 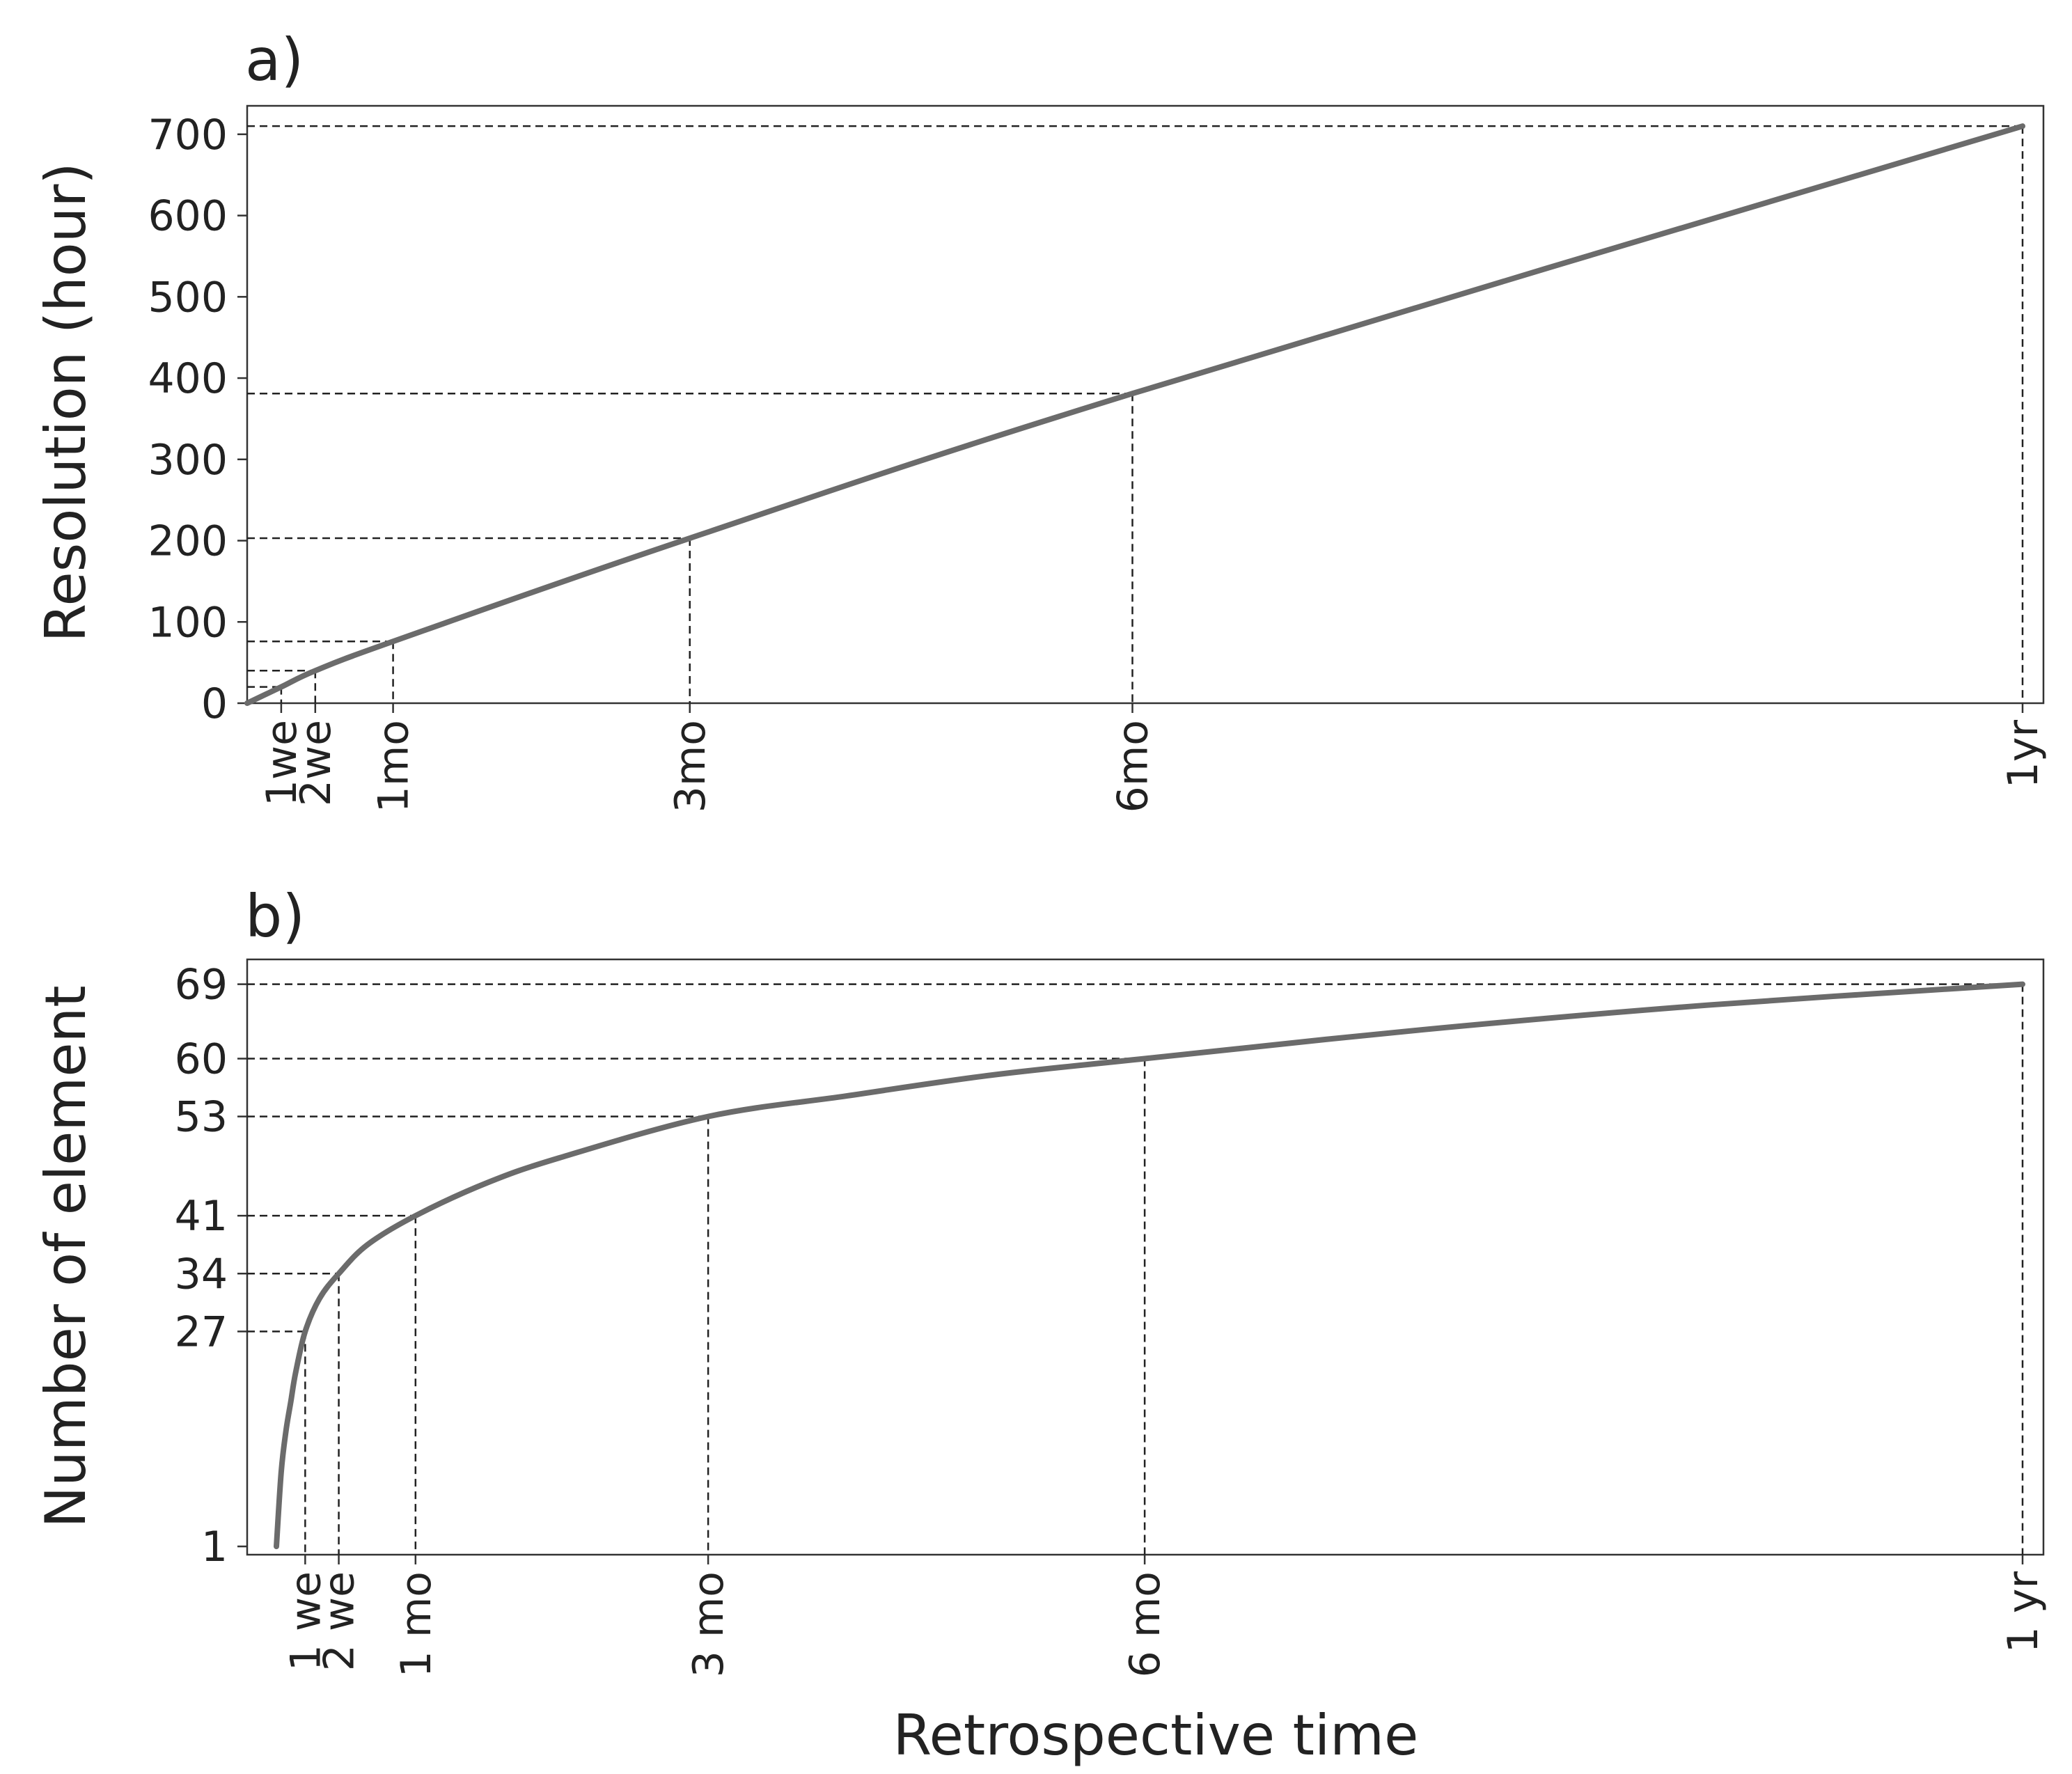 I want to click on y-tick-label: 200, so click(x=188, y=541).